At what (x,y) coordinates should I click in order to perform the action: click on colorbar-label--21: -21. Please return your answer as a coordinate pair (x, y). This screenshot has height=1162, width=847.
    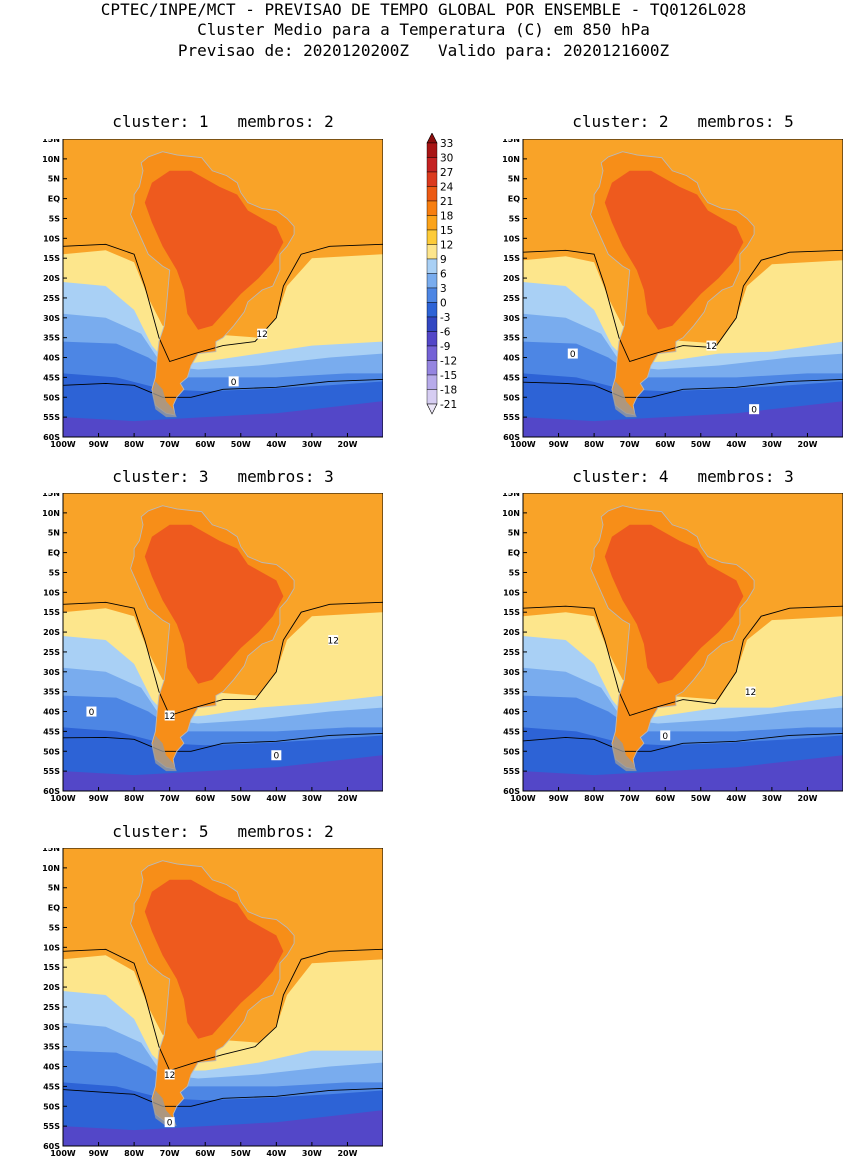
    Looking at the image, I should click on (448, 405).